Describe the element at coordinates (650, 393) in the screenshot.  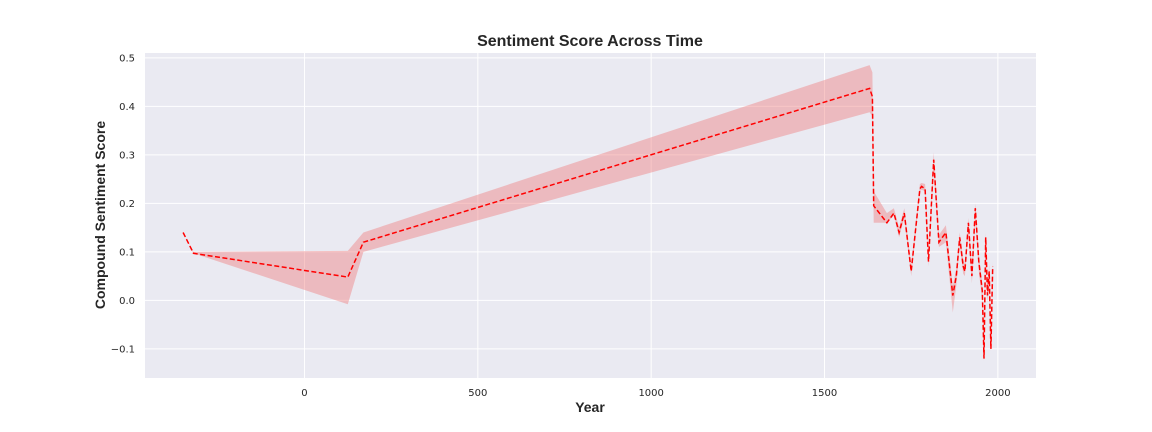
I see `x-tick-label: 1000` at that location.